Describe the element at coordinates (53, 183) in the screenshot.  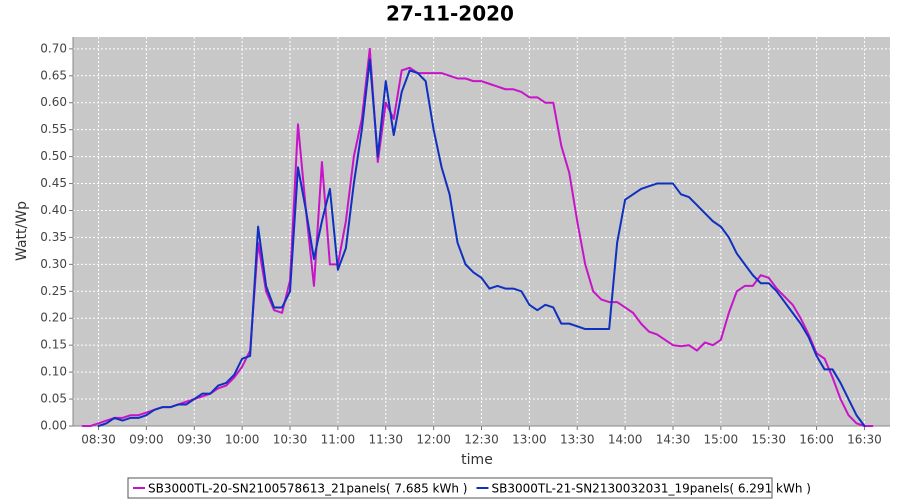
I see `y-tick-label: 0.45` at that location.